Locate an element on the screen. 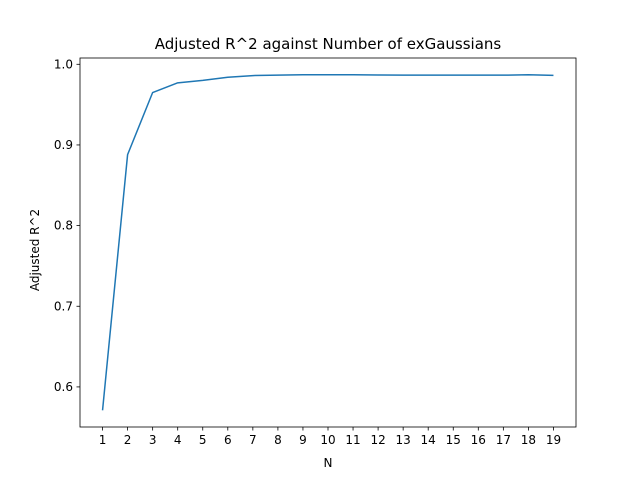 The image size is (640, 480). x-tick-label: 7 is located at coordinates (253, 440).